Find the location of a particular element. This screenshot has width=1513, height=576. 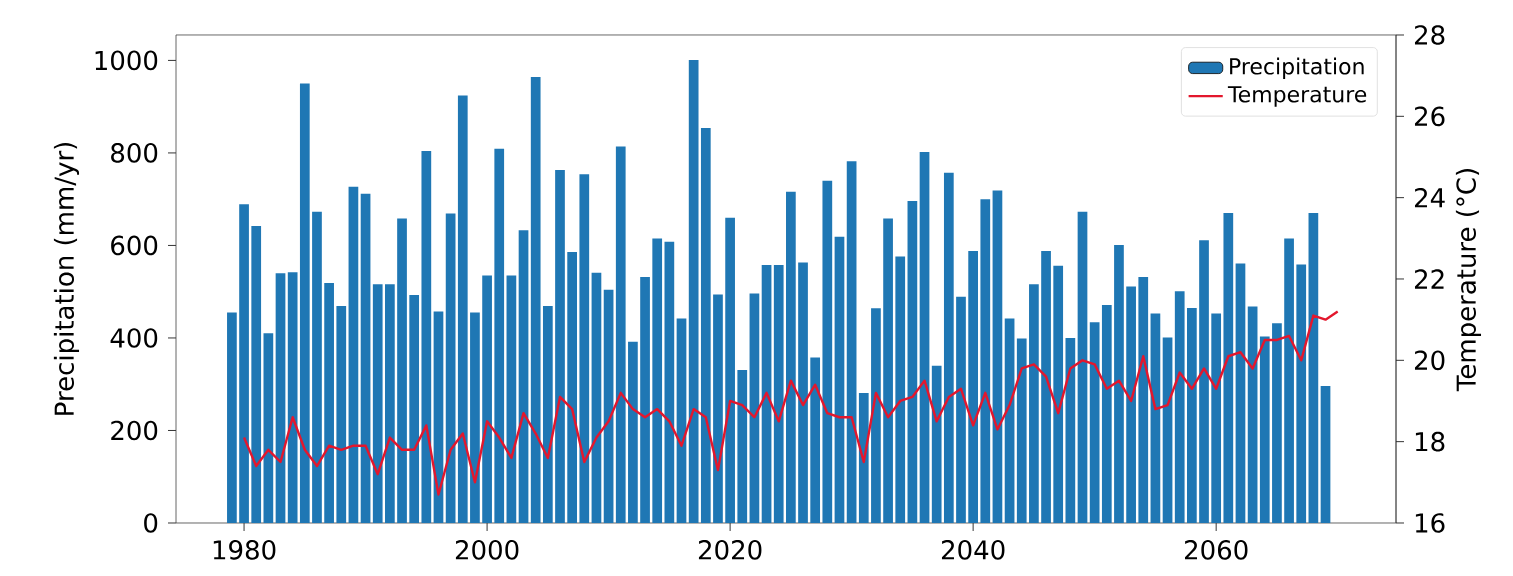

y2-tick-label: 22 is located at coordinates (1429, 279).